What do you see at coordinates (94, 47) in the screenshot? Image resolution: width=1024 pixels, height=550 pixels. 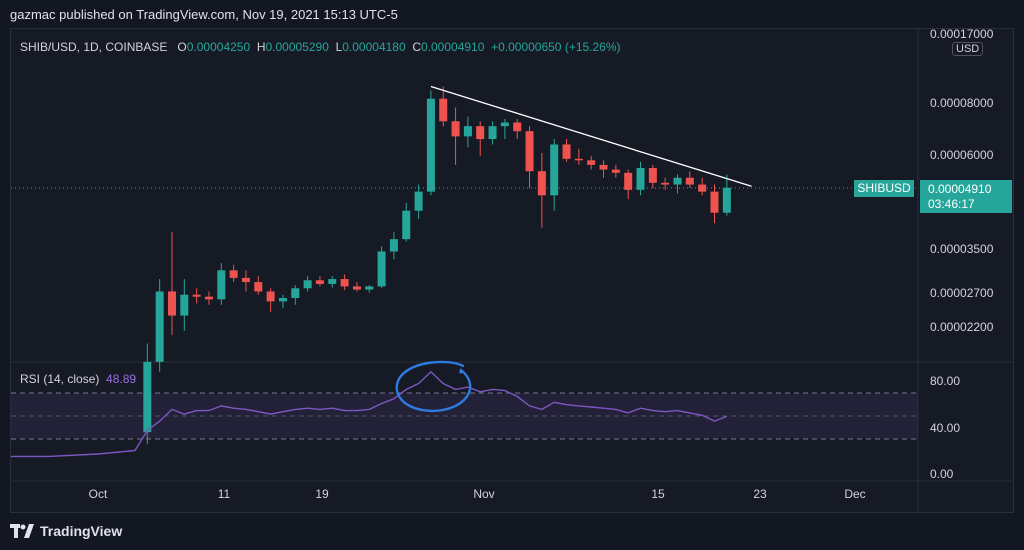 I see `legend-symbol: SHIB/USD, 1D, COINBASE` at bounding box center [94, 47].